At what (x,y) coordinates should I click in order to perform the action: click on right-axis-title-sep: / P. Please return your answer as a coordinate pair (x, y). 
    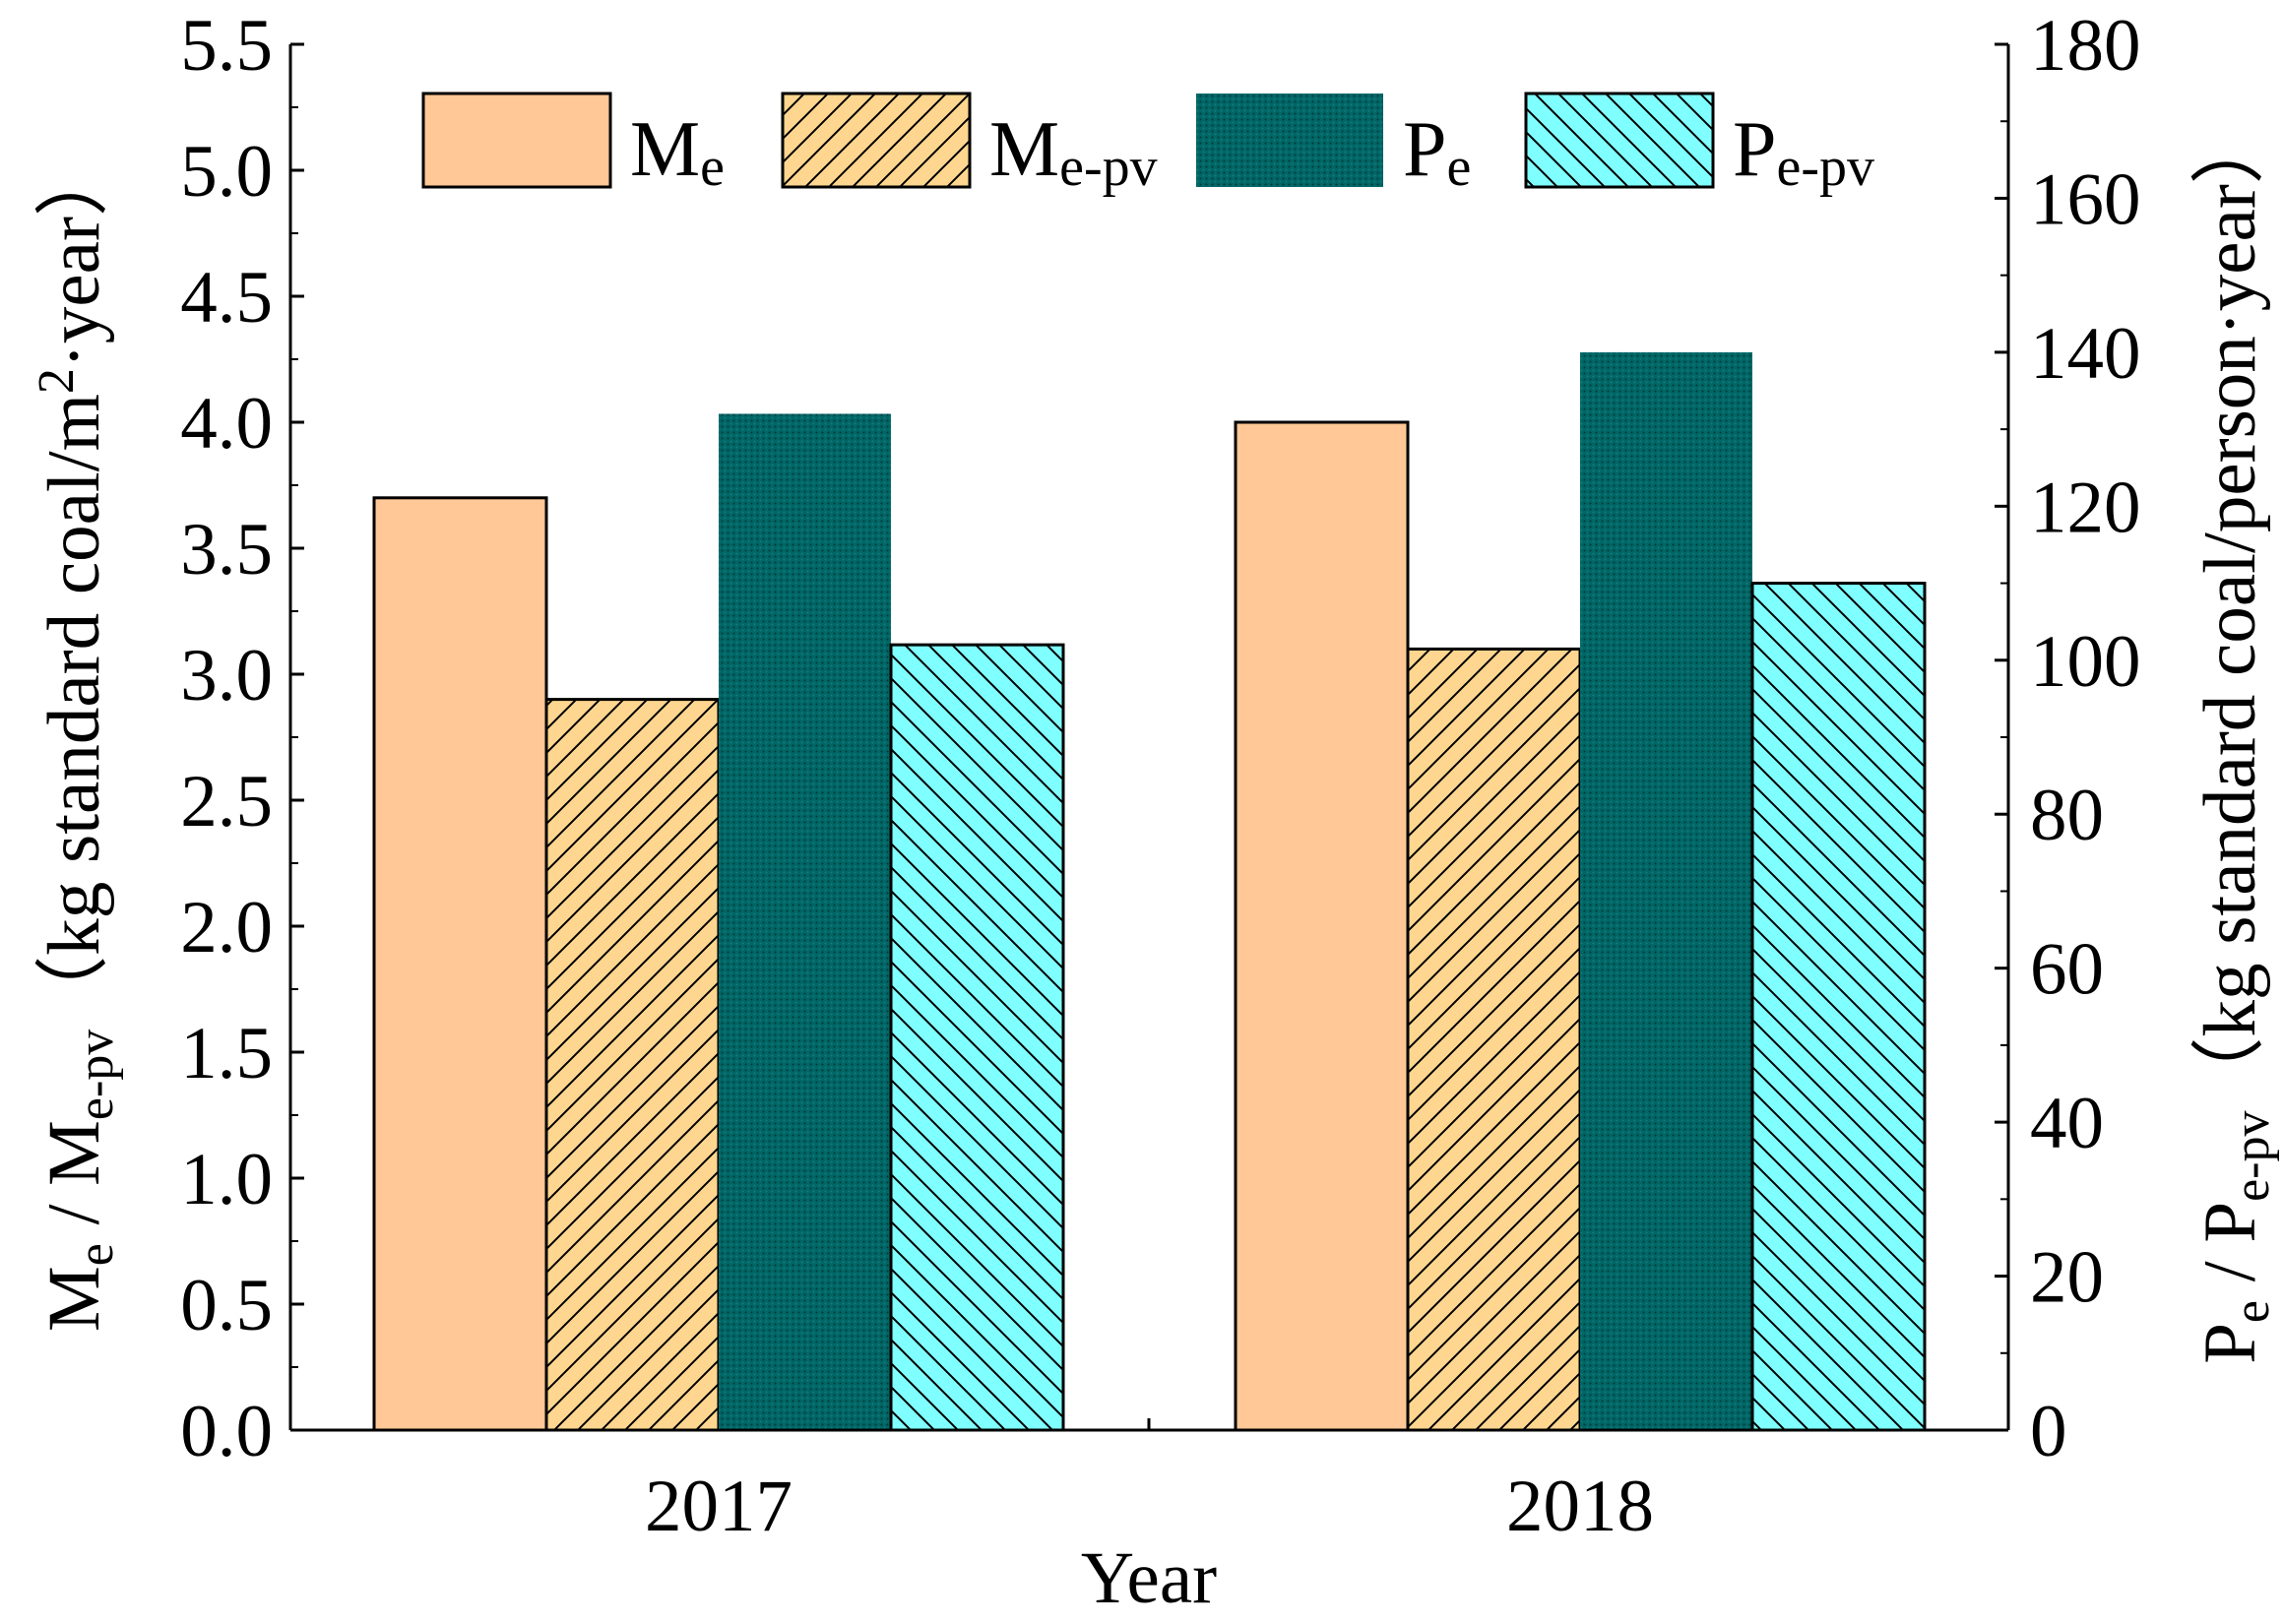
    Looking at the image, I should click on (2230, 1251).